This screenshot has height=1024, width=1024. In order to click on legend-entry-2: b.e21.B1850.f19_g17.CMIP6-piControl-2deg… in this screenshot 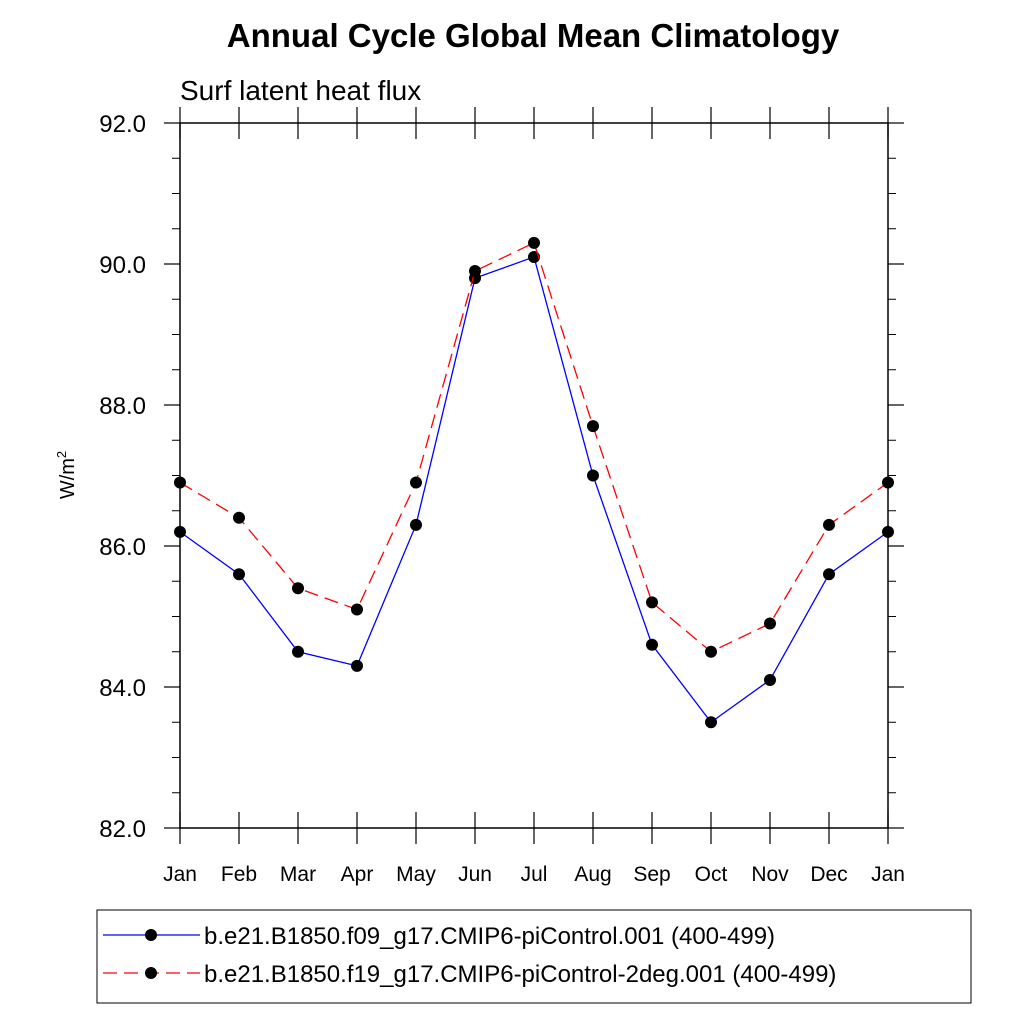, I will do `click(469, 974)`.